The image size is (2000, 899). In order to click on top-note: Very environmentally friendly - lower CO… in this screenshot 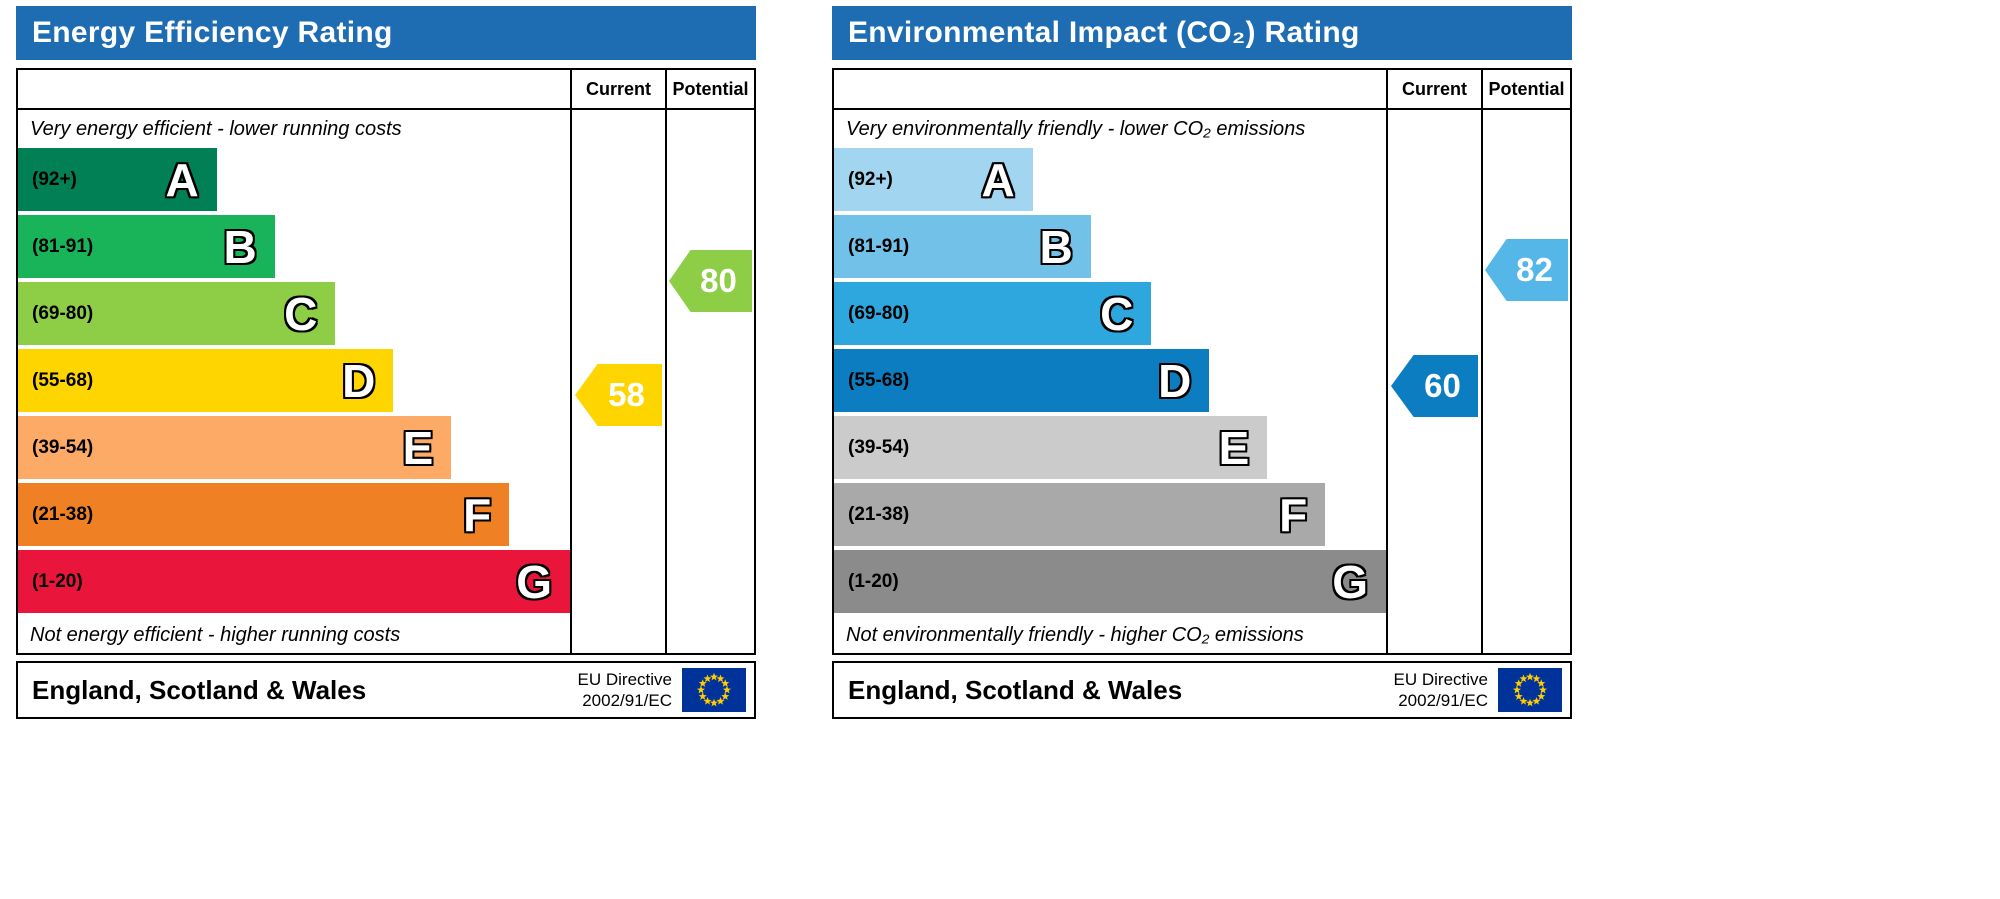, I will do `click(1076, 128)`.